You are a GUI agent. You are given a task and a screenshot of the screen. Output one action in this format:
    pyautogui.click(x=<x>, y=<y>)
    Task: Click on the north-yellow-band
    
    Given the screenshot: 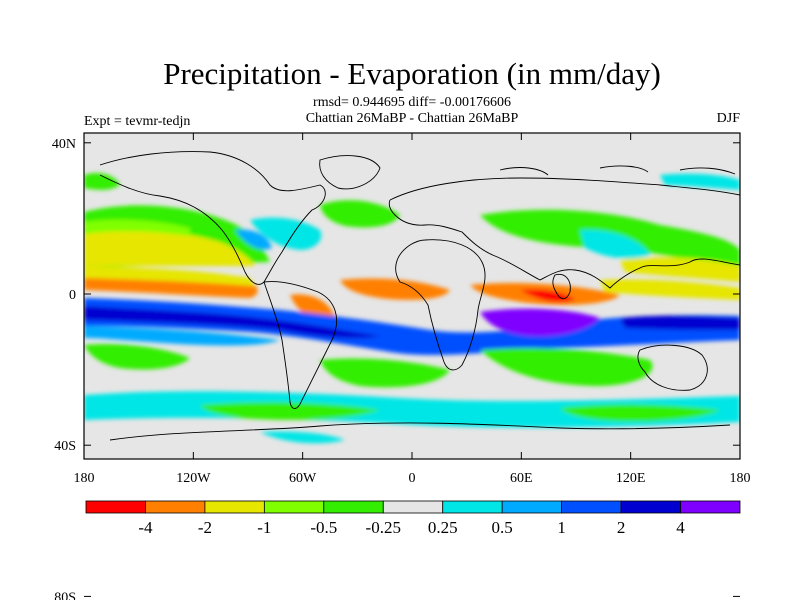 What is the action you would take?
    pyautogui.click(x=169, y=247)
    